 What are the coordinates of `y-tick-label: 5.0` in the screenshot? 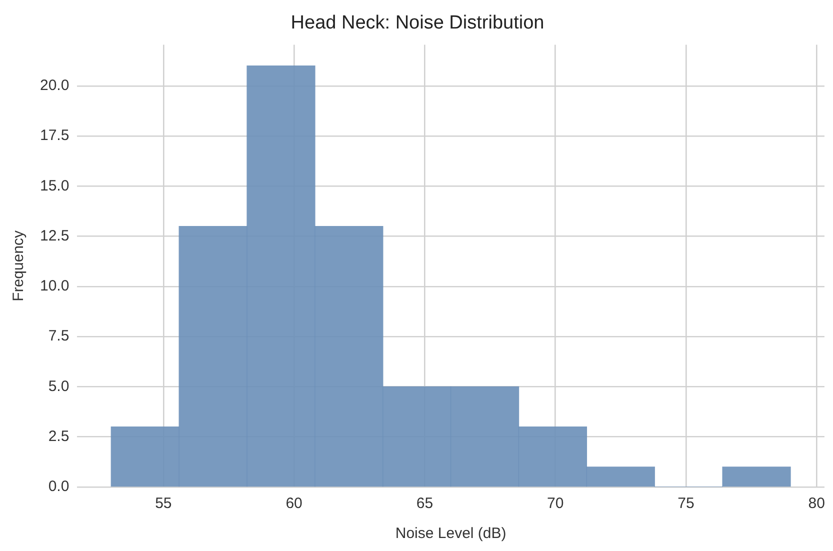 It's located at (59, 386).